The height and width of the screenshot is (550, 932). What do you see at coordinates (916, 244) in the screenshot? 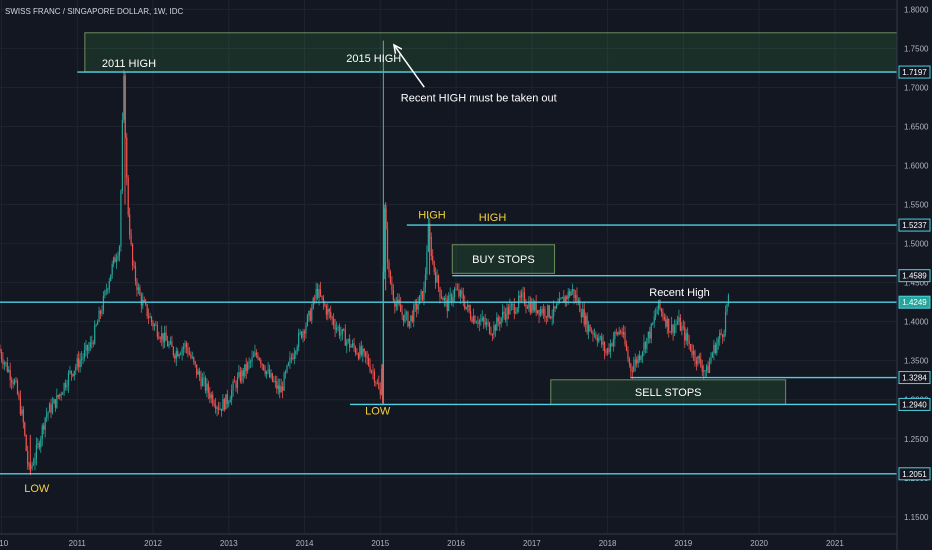
I see `y-tick-label: 1.5000` at bounding box center [916, 244].